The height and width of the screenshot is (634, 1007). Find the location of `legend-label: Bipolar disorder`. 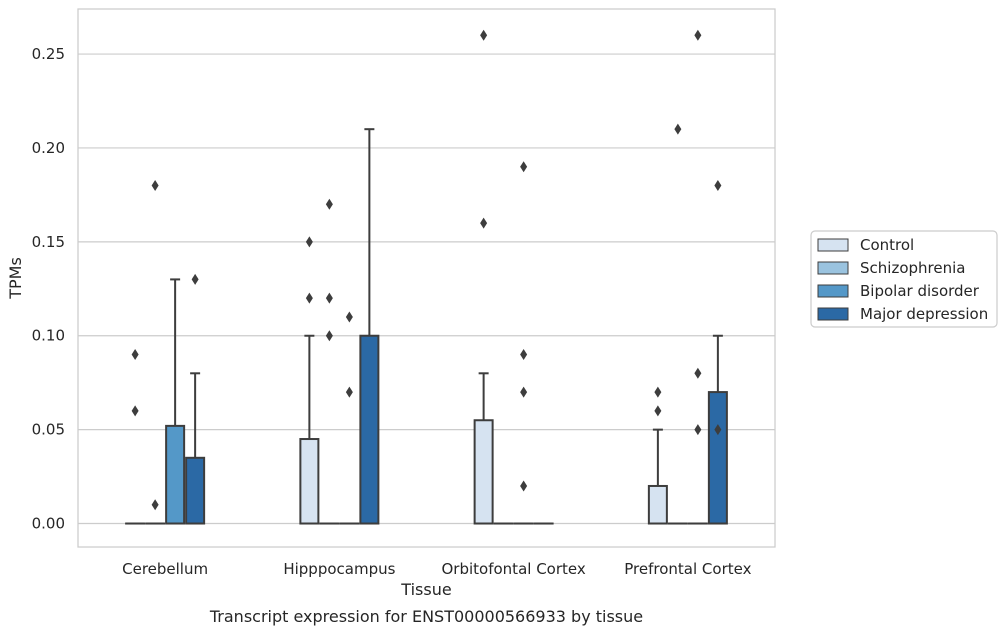

legend-label: Bipolar disorder is located at coordinates (920, 291).